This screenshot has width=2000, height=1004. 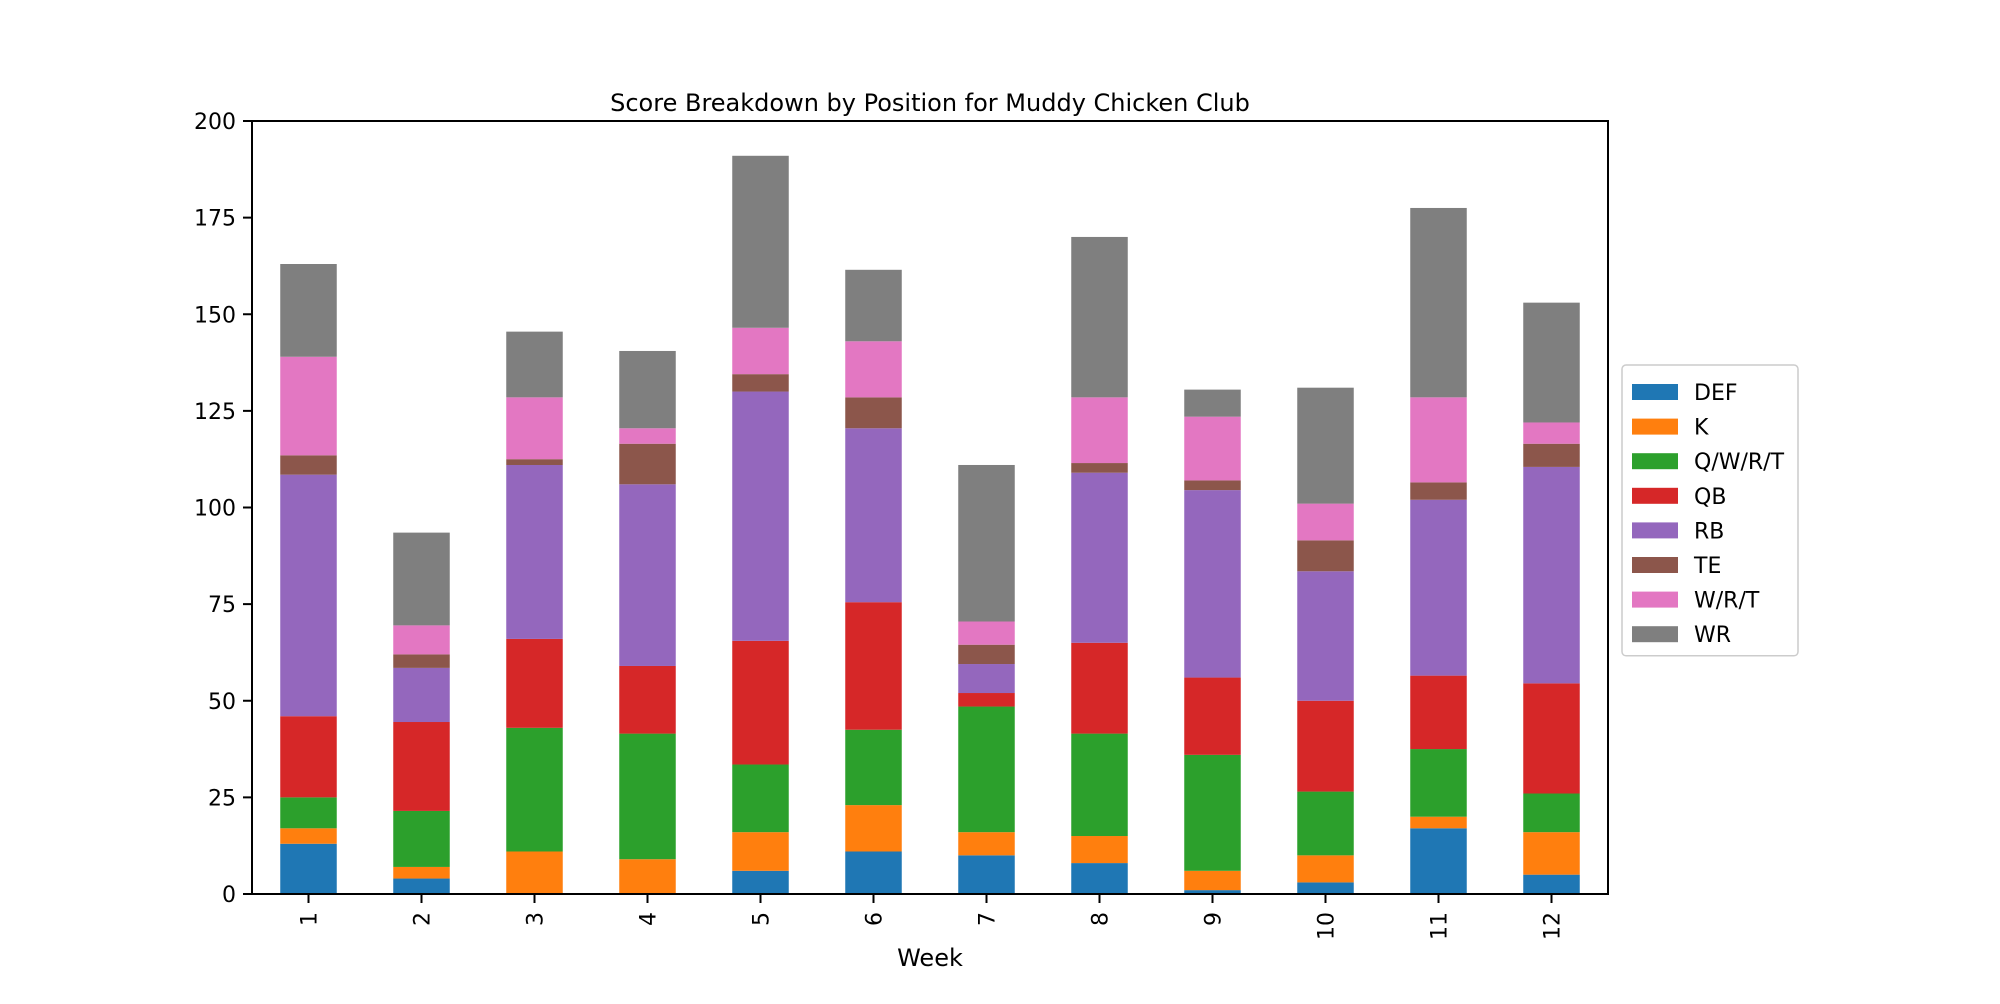 What do you see at coordinates (1655, 634) in the screenshot?
I see `legend-swatch-wr` at bounding box center [1655, 634].